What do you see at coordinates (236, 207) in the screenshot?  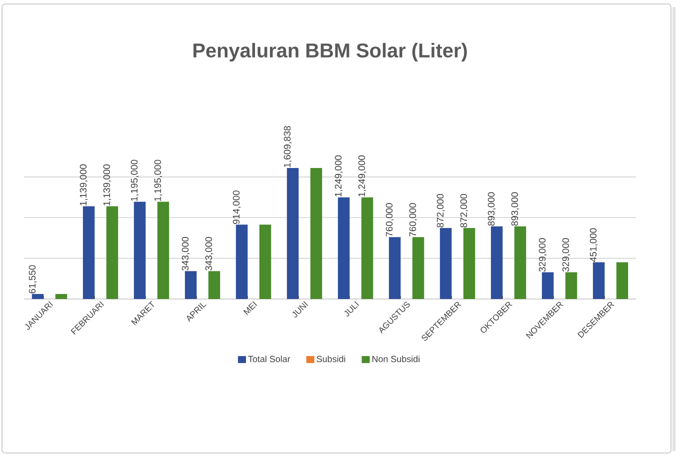 I see `data-label: 914,000` at bounding box center [236, 207].